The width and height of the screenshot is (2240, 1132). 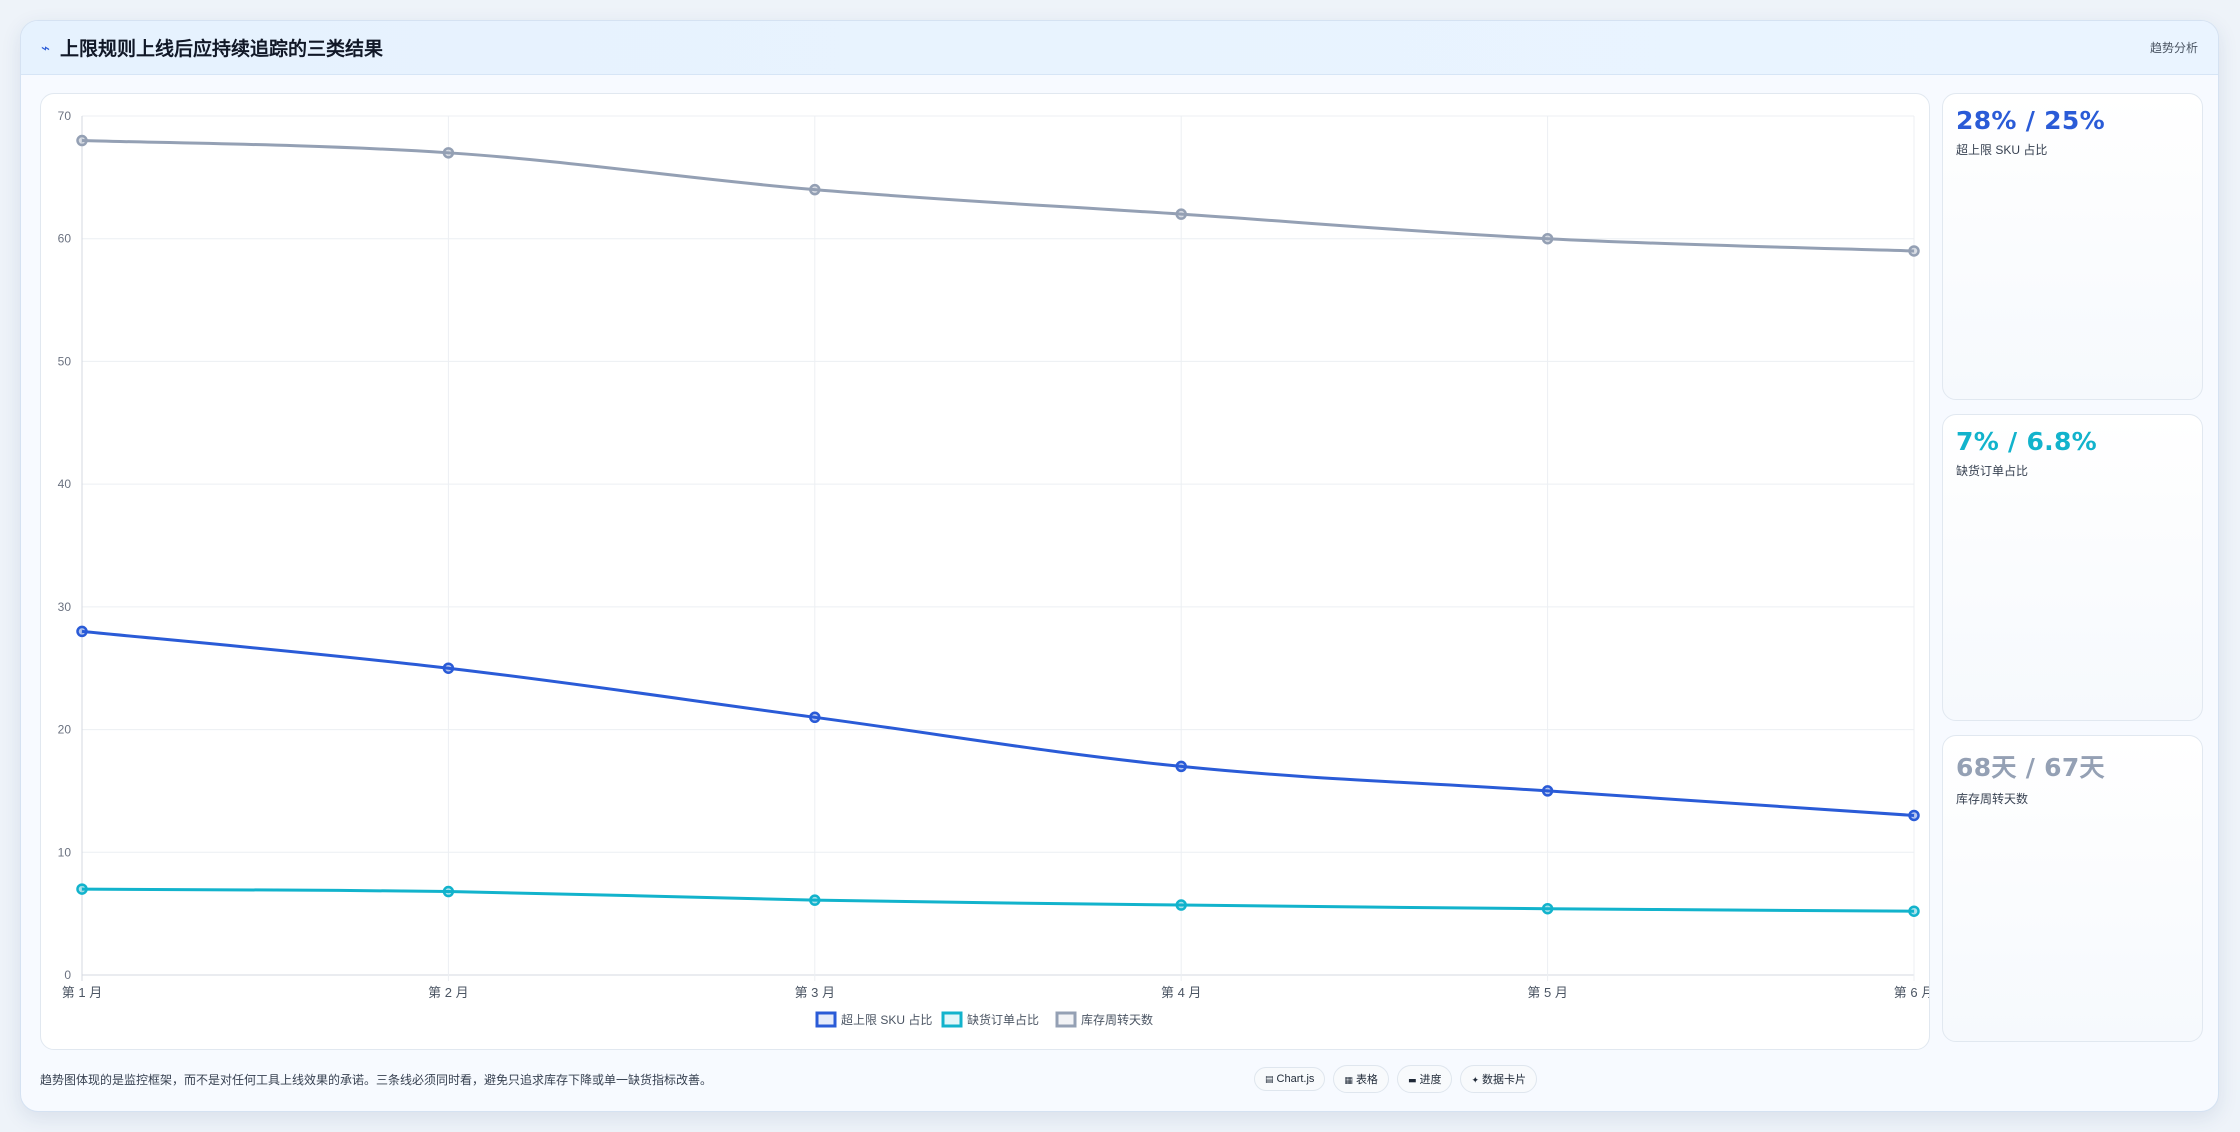 What do you see at coordinates (2072, 888) in the screenshot?
I see `stat-card-turnover: 68天 / 67天 库存周转天数` at bounding box center [2072, 888].